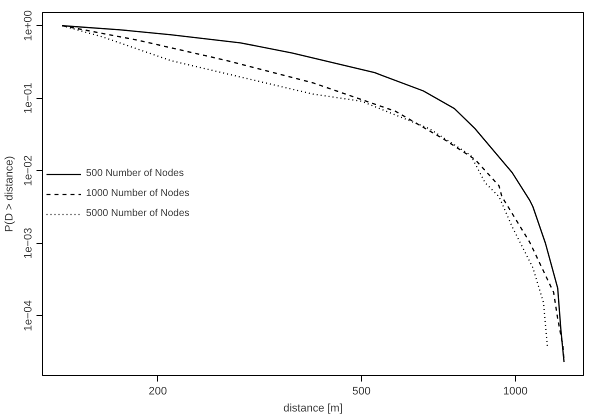 The image size is (589, 417). What do you see at coordinates (28, 170) in the screenshot?
I see `y-tick-label: 1e−02` at bounding box center [28, 170].